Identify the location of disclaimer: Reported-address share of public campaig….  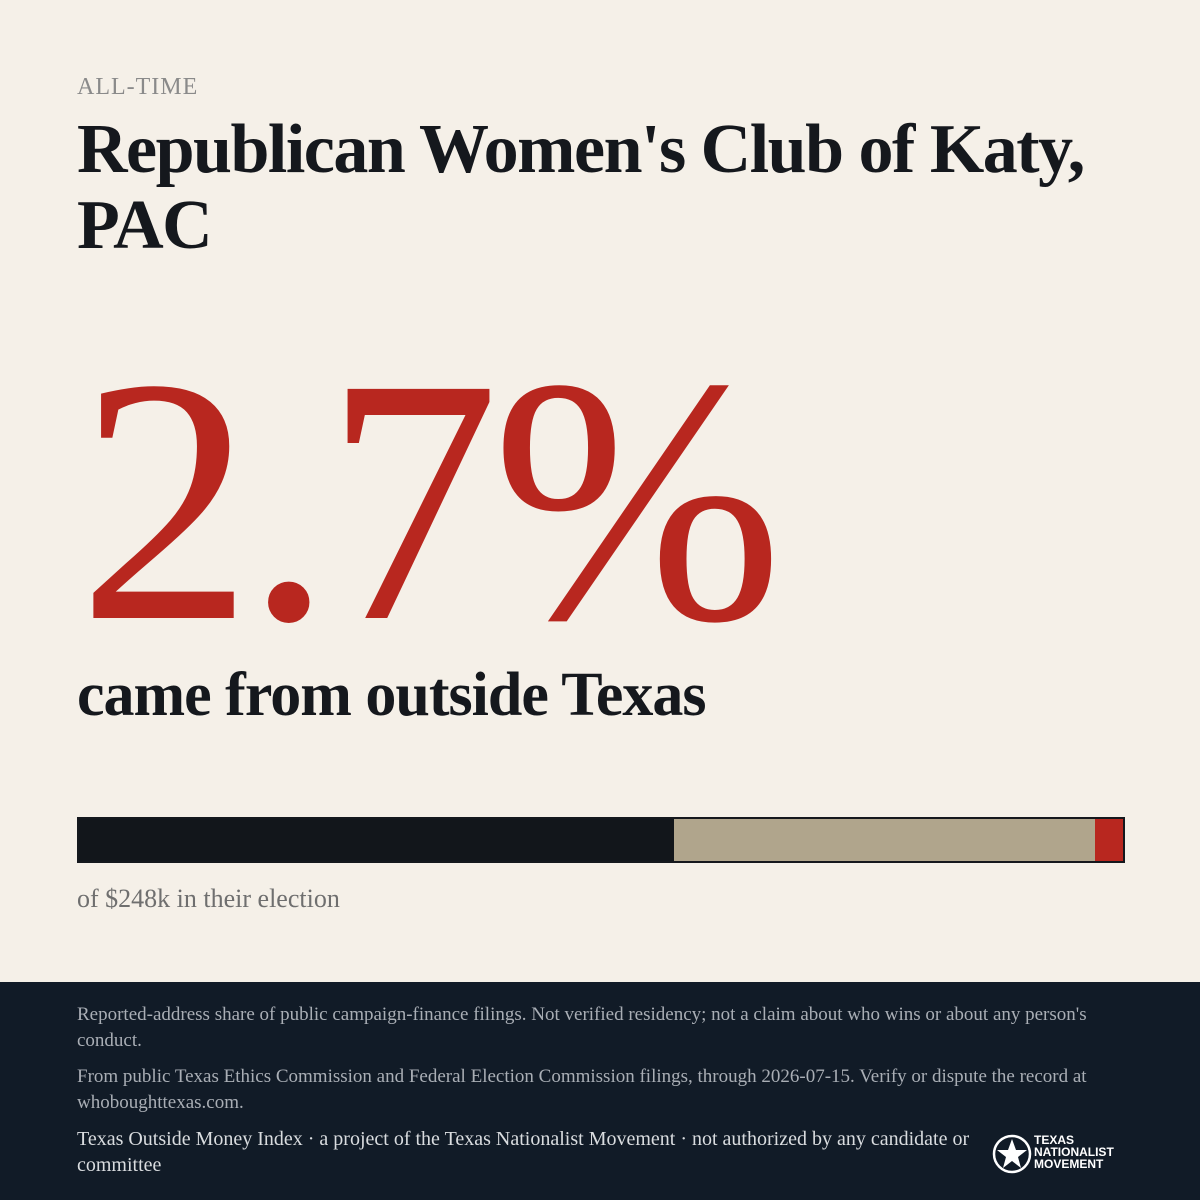
(582, 1027).